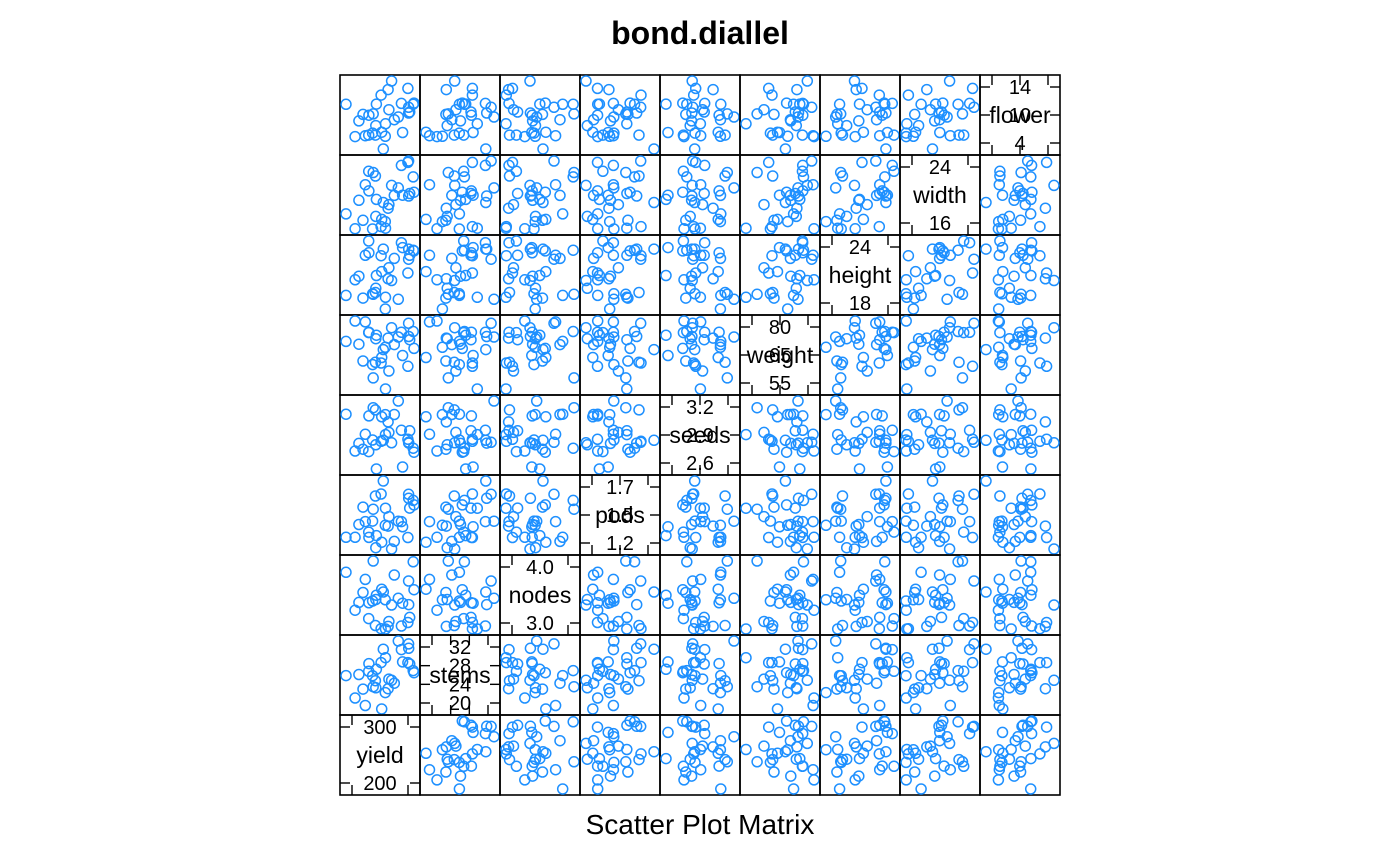 Image resolution: width=1400 pixels, height=866 pixels. I want to click on panel-pods-vs-height, so click(860, 515).